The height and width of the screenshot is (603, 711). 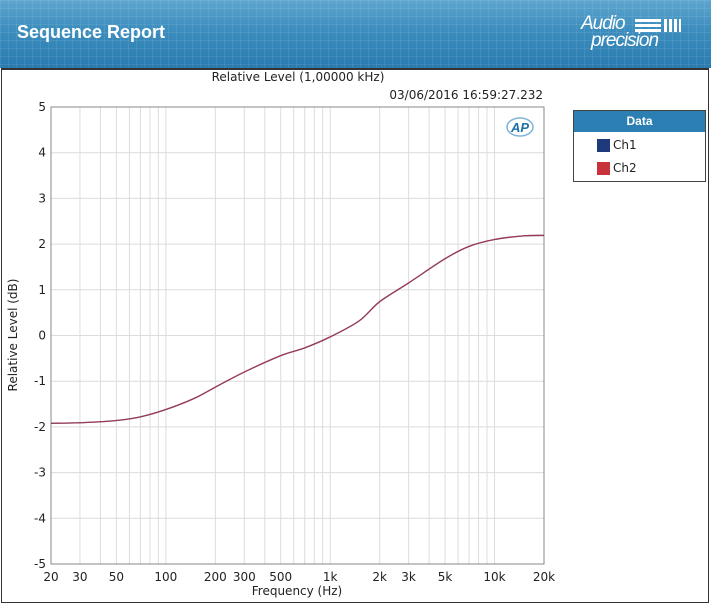 I want to click on svg-text: -4, so click(x=40, y=518).